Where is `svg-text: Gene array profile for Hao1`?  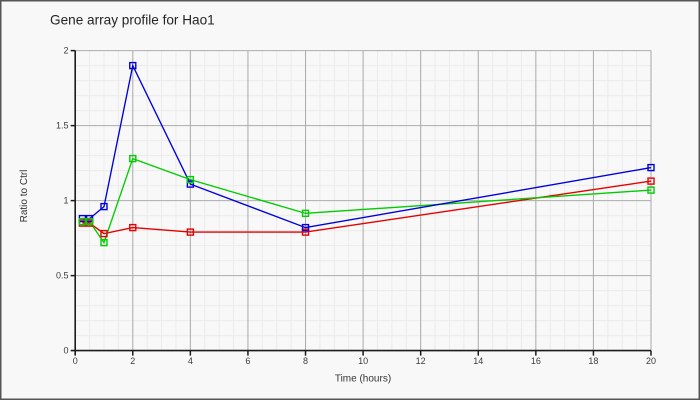 svg-text: Gene array profile for Hao1 is located at coordinates (132, 20).